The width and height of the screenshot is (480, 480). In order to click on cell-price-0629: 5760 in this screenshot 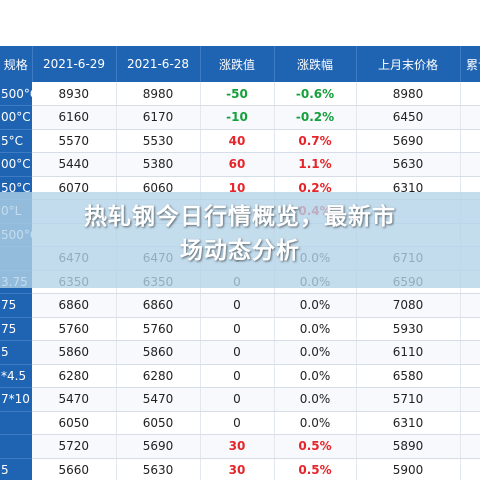, I will do `click(74, 329)`.